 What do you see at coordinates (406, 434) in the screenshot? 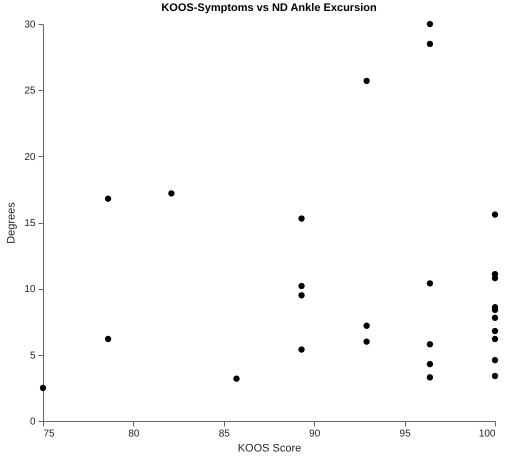
I see `x-tick-label: 95` at bounding box center [406, 434].